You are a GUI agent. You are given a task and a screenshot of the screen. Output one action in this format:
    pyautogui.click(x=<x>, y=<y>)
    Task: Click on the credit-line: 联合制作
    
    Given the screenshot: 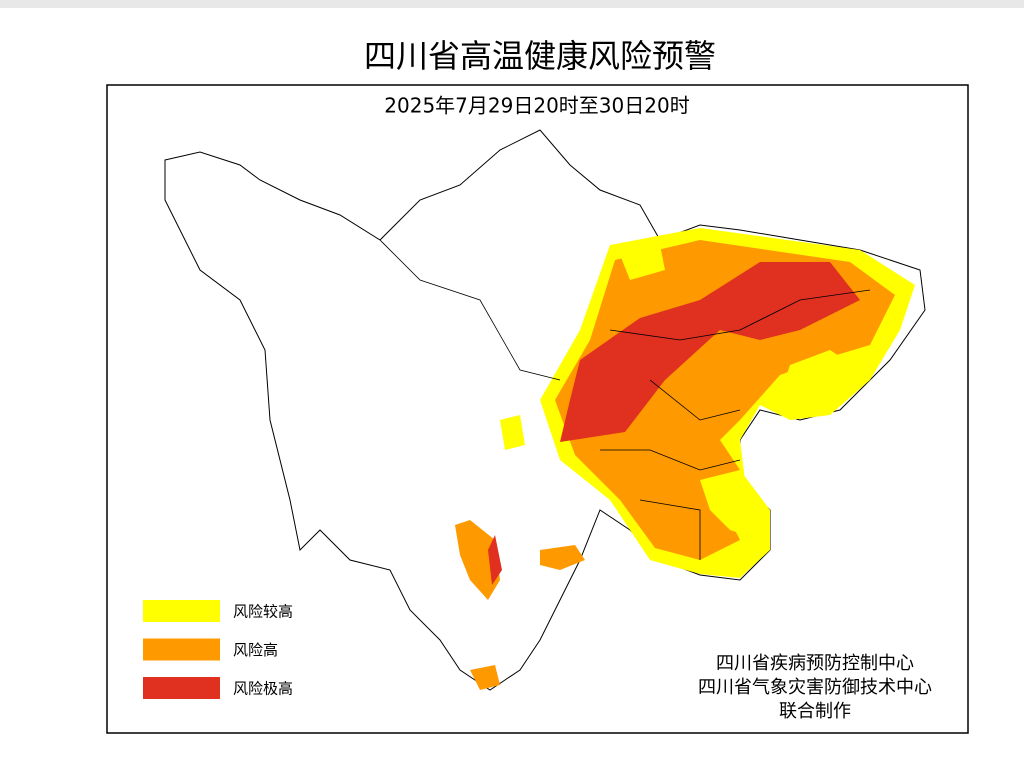 What is the action you would take?
    pyautogui.click(x=815, y=711)
    